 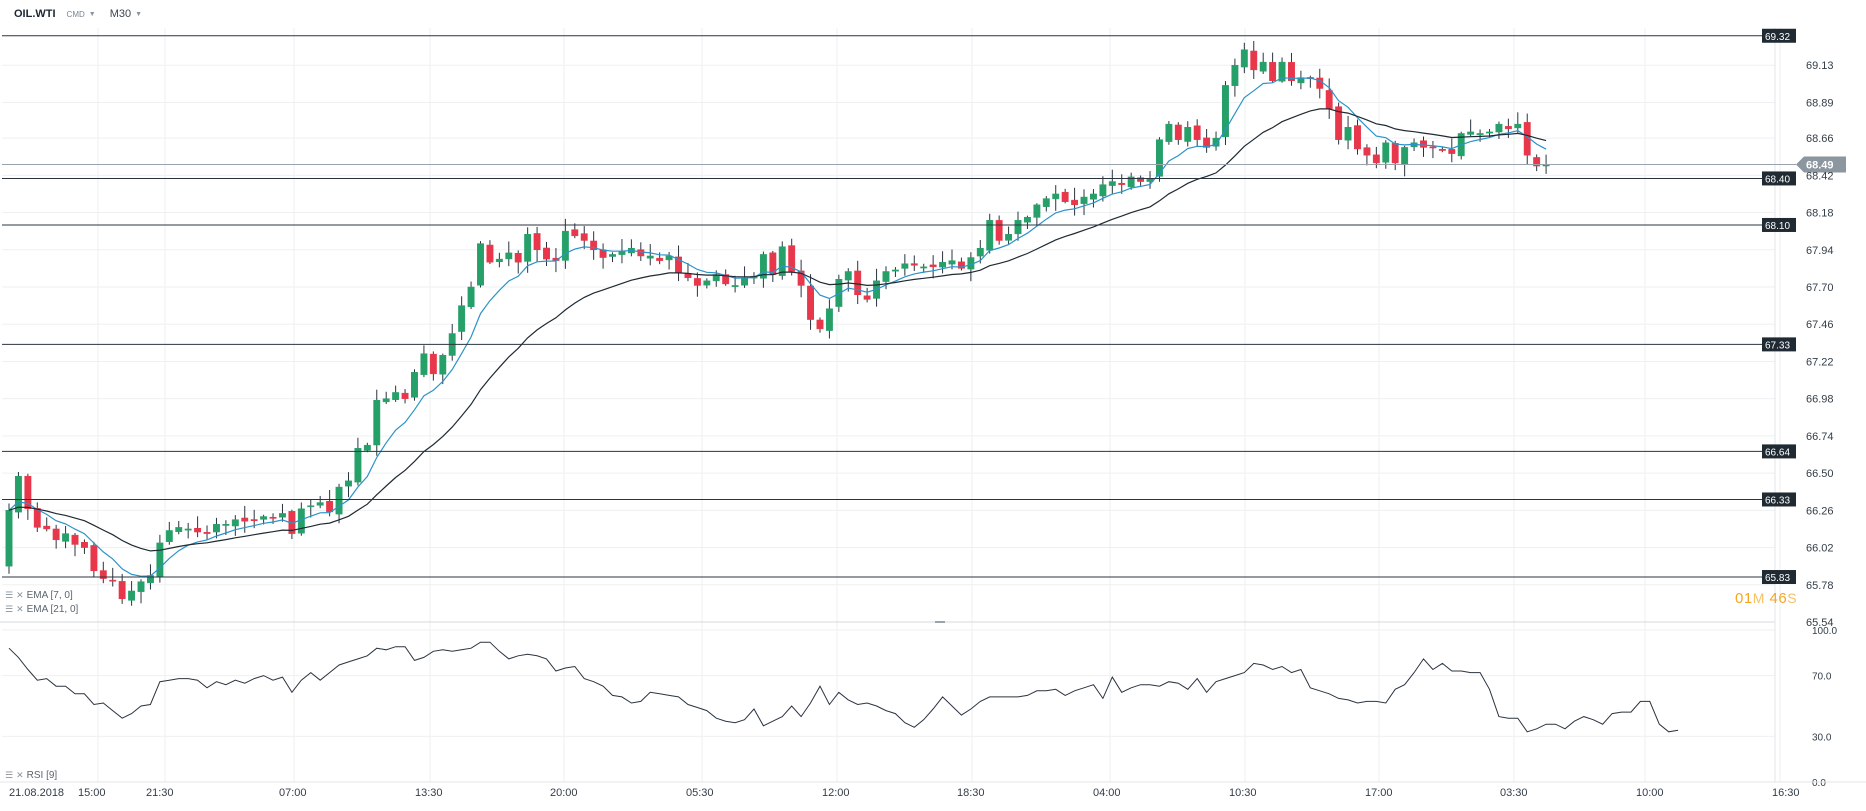 I want to click on time-axis-label: 20:00, so click(x=564, y=793).